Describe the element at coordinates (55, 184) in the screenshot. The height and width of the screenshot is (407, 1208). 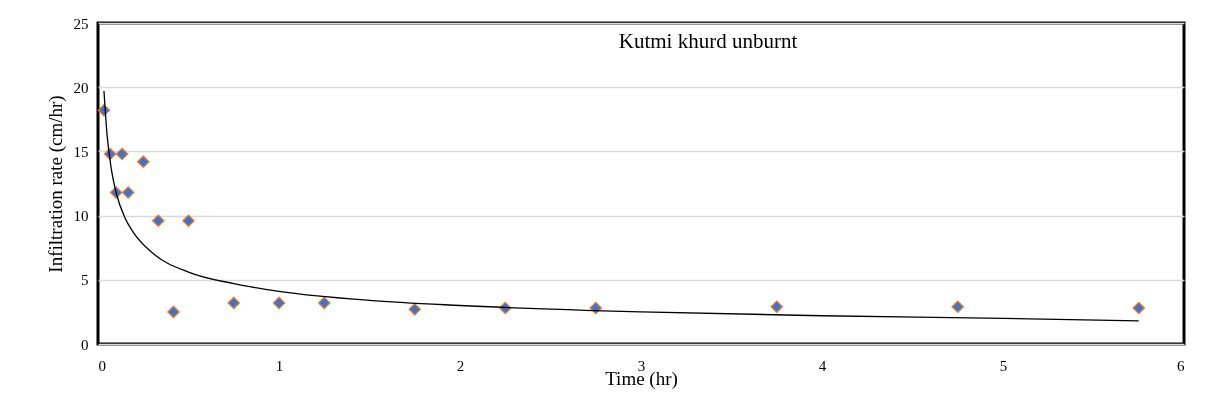
I see `y-axis-title: Infiltration rate (cm/hr)` at that location.